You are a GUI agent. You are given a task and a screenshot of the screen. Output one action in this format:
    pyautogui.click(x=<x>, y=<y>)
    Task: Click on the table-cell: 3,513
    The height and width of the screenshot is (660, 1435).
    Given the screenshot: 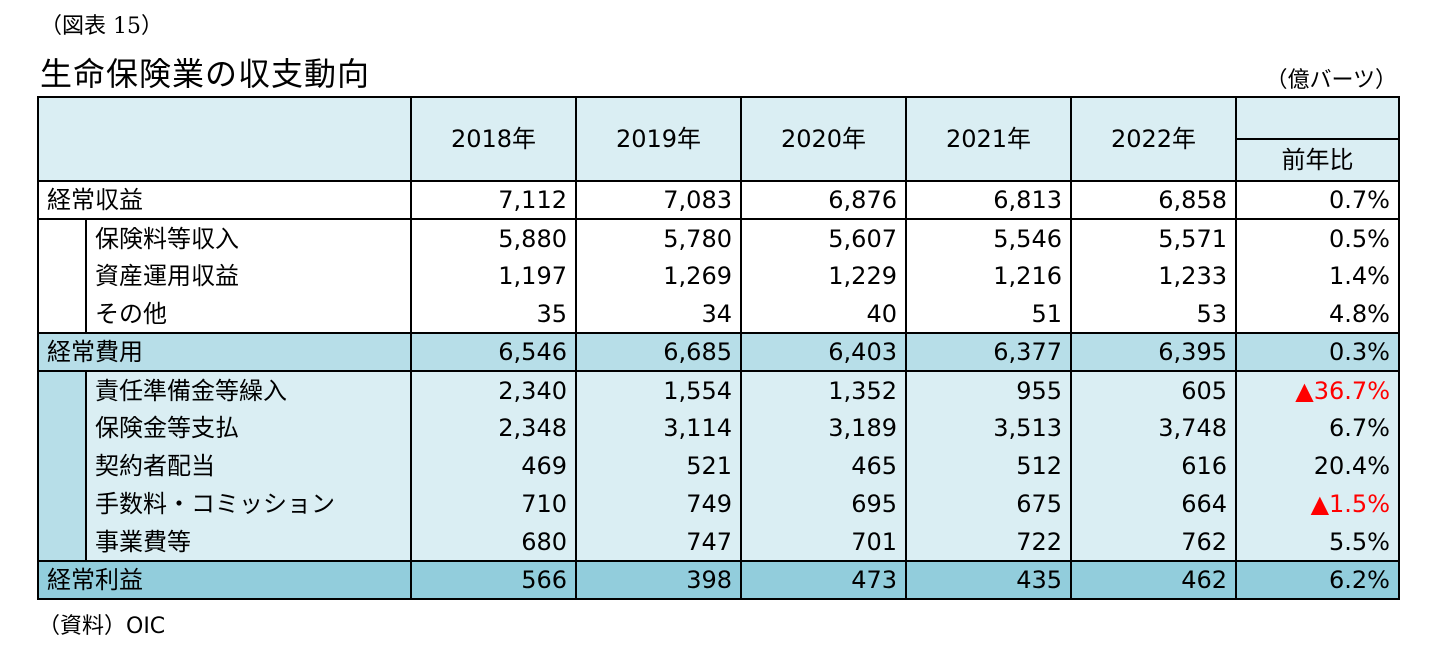 What is the action you would take?
    pyautogui.click(x=988, y=428)
    